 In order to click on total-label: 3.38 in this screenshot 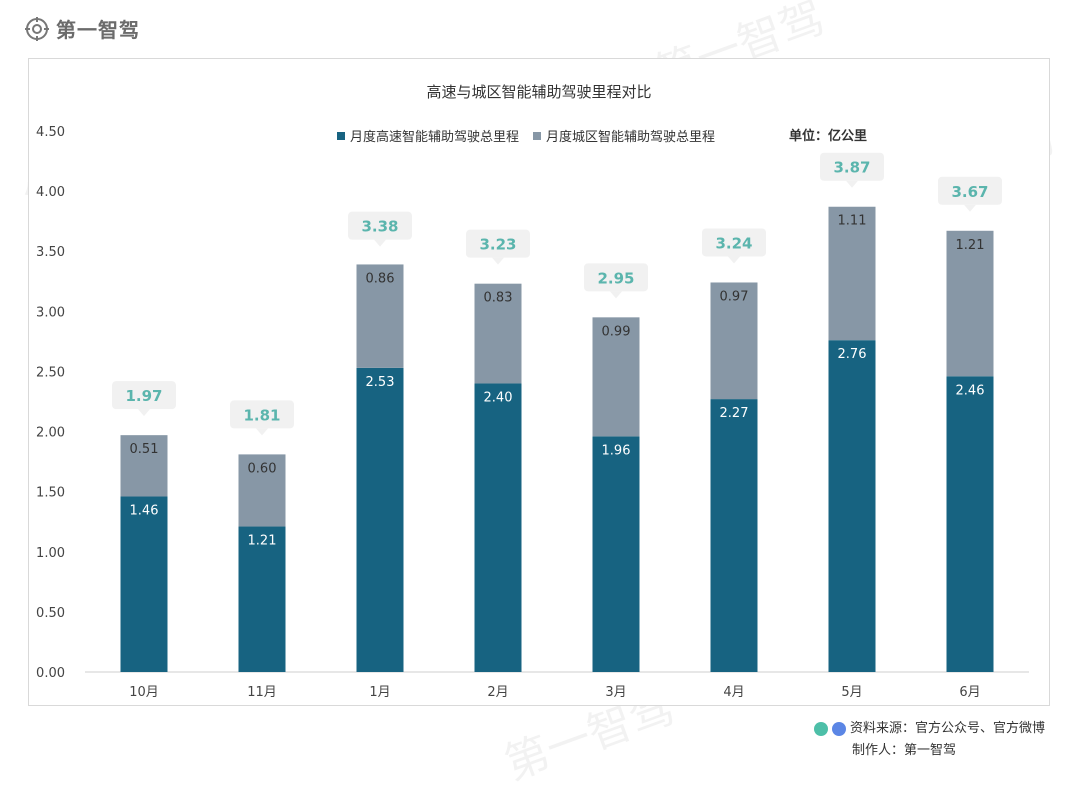, I will do `click(379, 227)`.